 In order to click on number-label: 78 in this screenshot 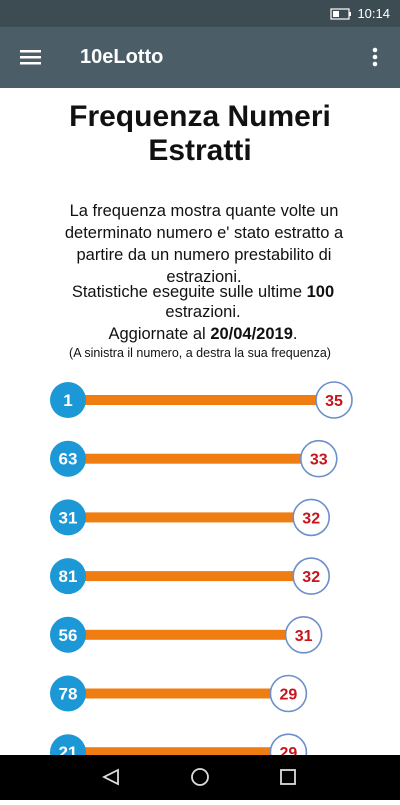, I will do `click(68, 694)`.